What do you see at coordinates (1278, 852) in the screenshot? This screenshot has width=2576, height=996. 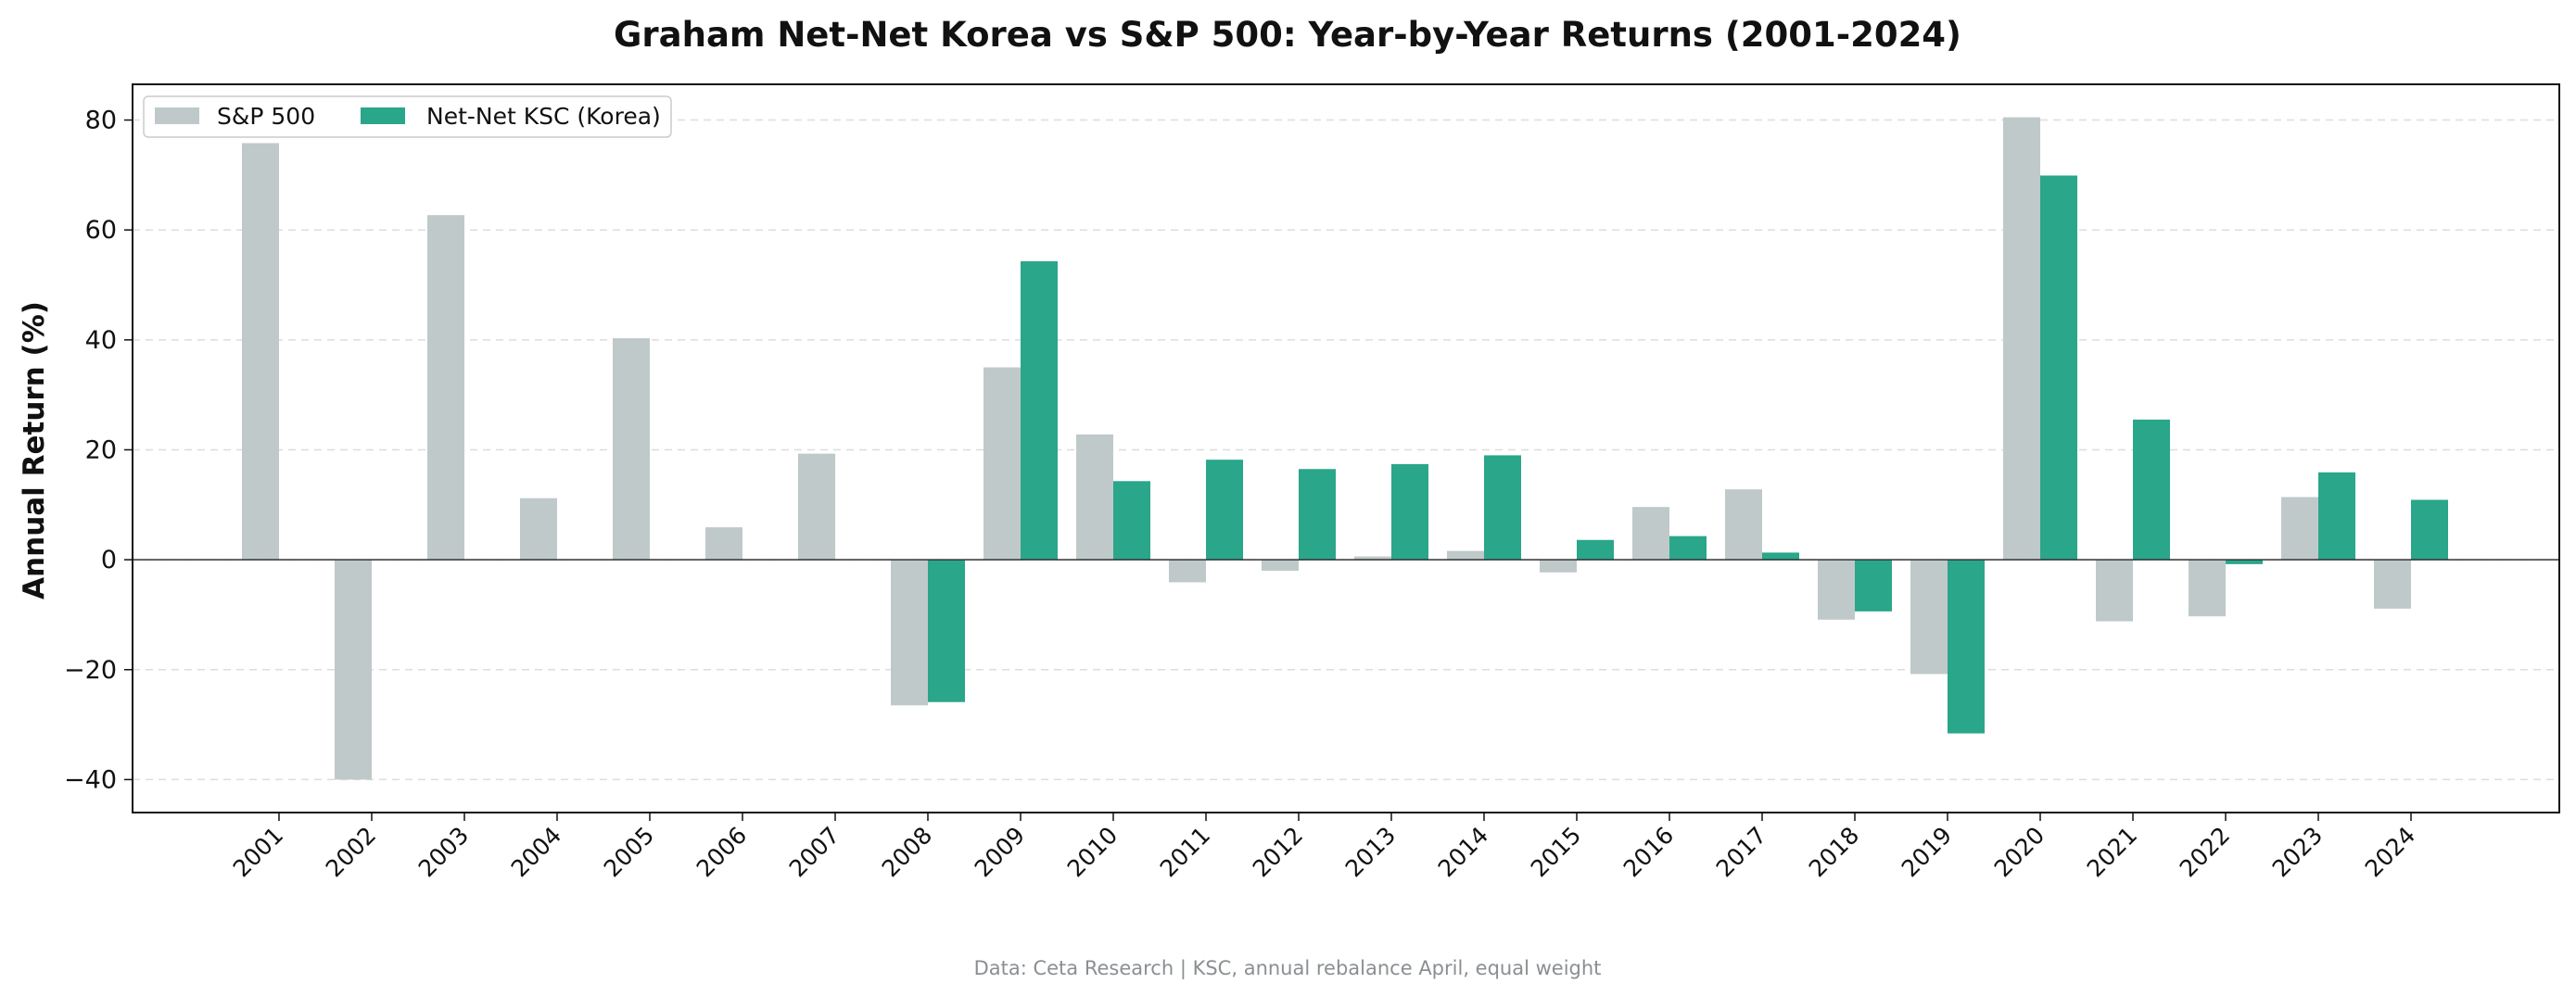 I see `x-tick-label: 2012` at bounding box center [1278, 852].